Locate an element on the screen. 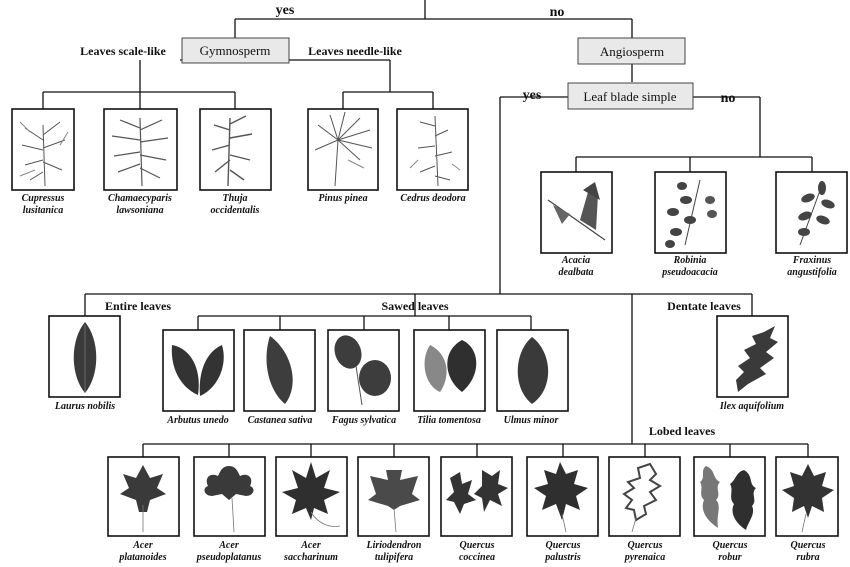 The width and height of the screenshot is (850, 567). specimen-arbutus-unedo: Arbutus unedo is located at coordinates (198, 377).